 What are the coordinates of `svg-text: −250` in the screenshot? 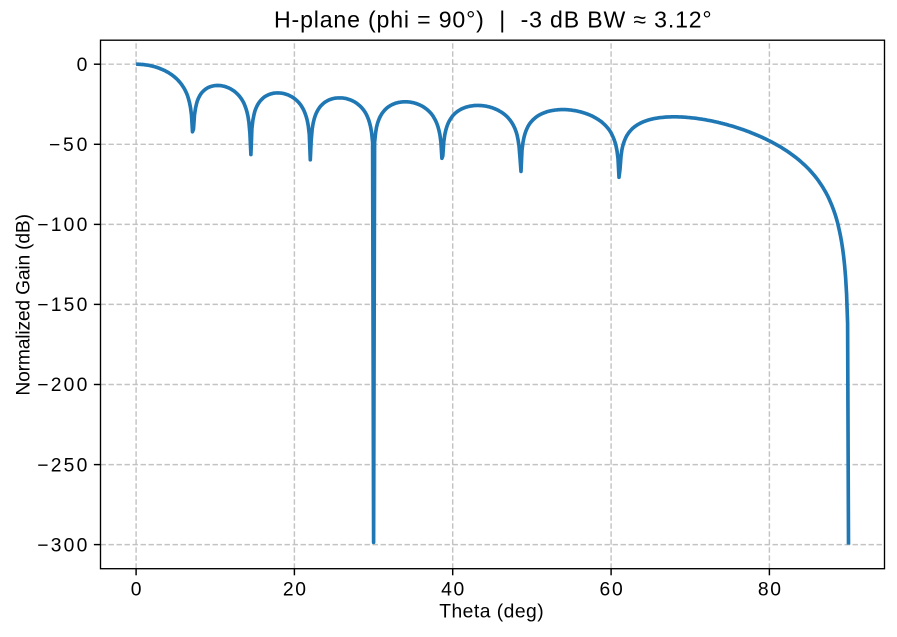 It's located at (63, 465).